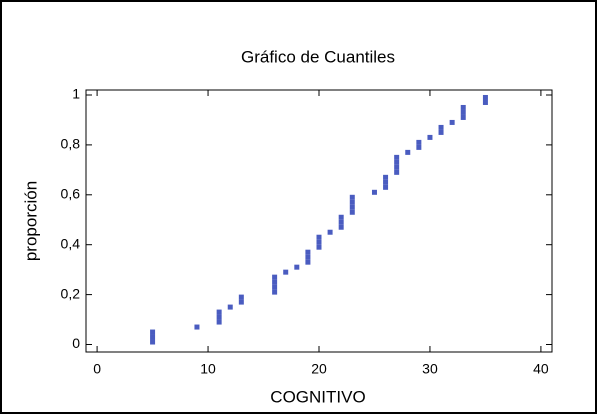 This screenshot has height=414, width=597. What do you see at coordinates (318, 56) in the screenshot?
I see `chart-title: Gráfico de Cuantiles` at bounding box center [318, 56].